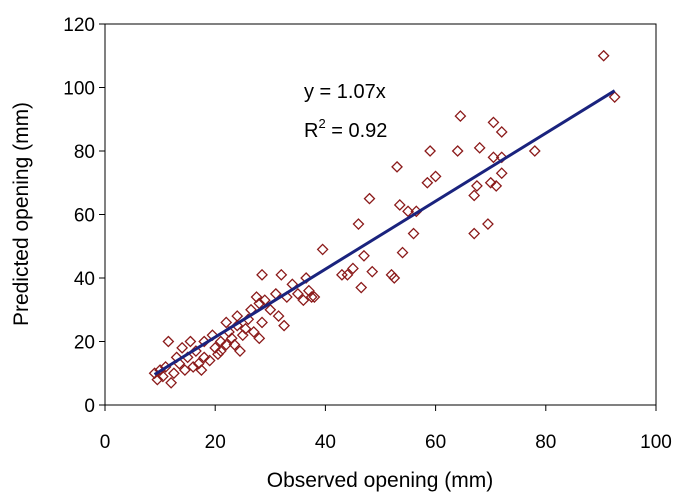 The width and height of the screenshot is (683, 493). I want to click on x-tick-label: 80, so click(545, 442).